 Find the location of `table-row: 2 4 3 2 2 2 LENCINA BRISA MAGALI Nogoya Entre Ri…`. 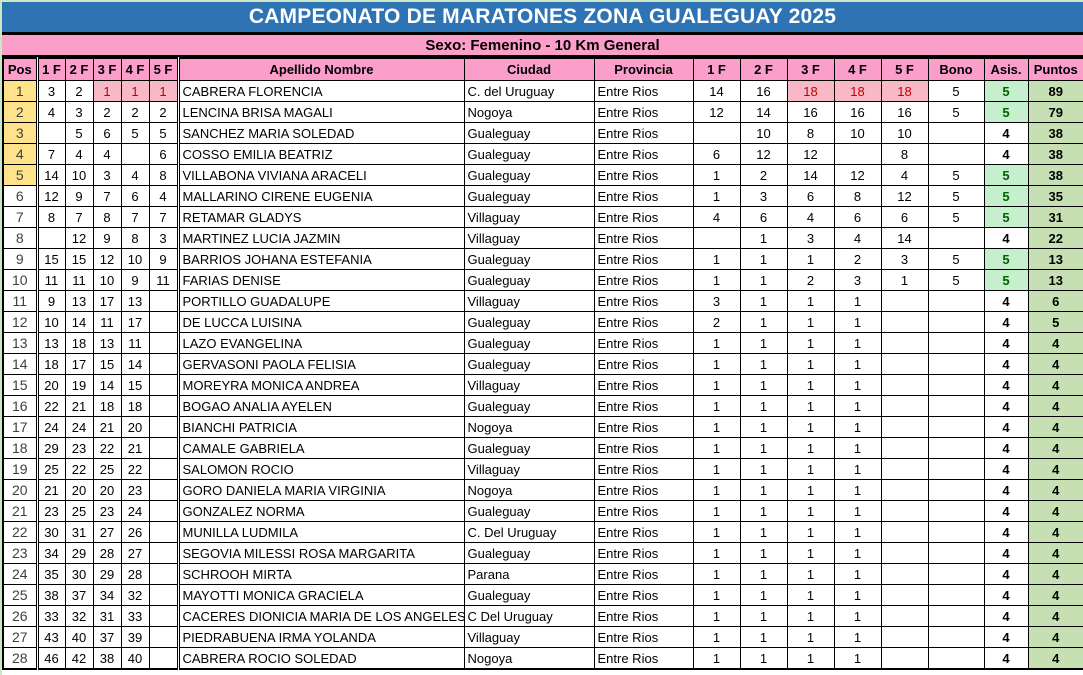

table-row: 2 4 3 2 2 2 LENCINA BRISA MAGALI Nogoya Entre Ri… is located at coordinates (542, 112).